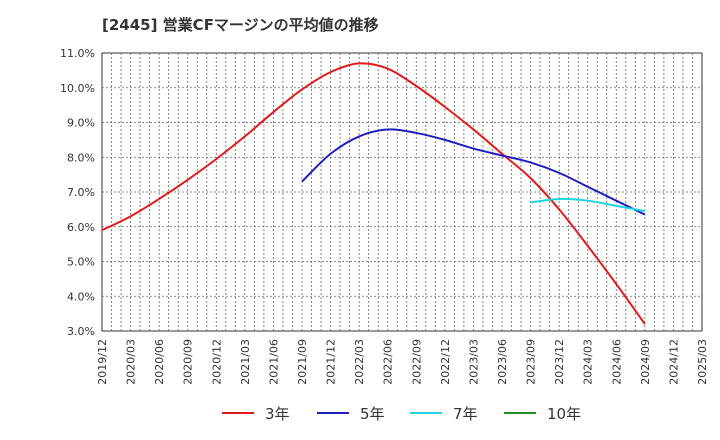  Describe the element at coordinates (81, 157) in the screenshot. I see `y-tick-label: 8.0%` at that location.